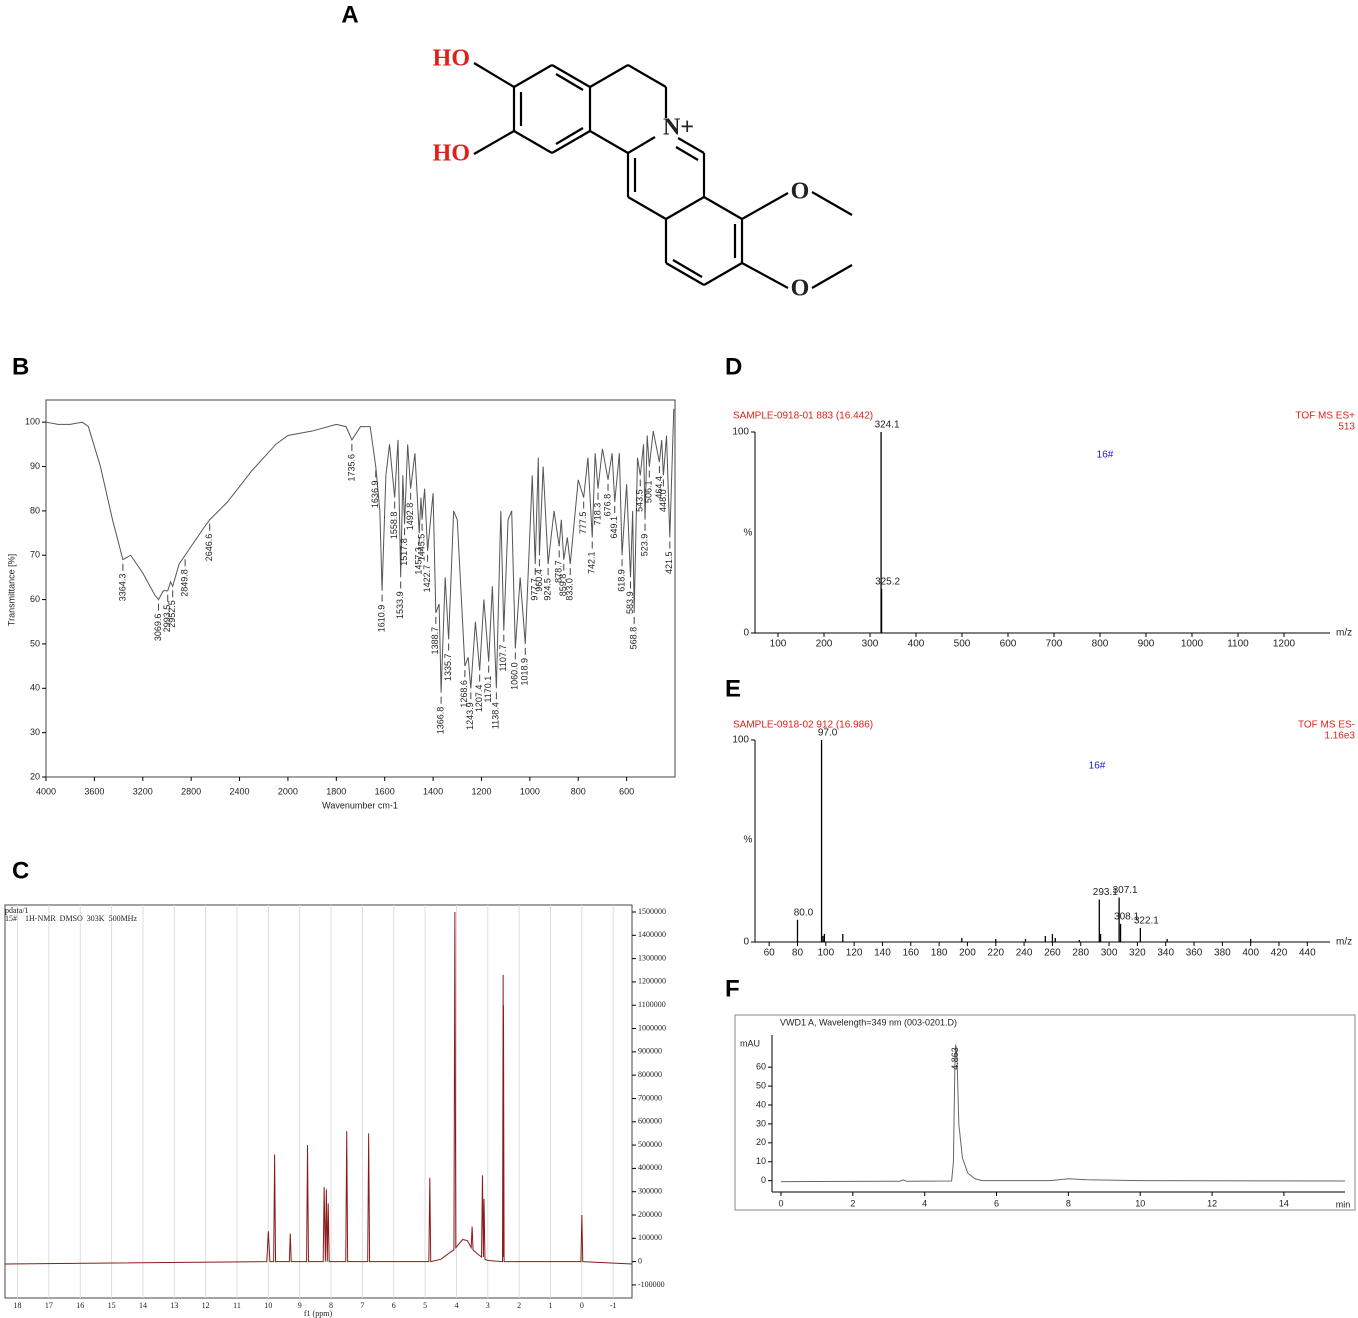 Image resolution: width=1358 pixels, height=1318 pixels. I want to click on y-tick-label: 1500000, so click(652, 911).